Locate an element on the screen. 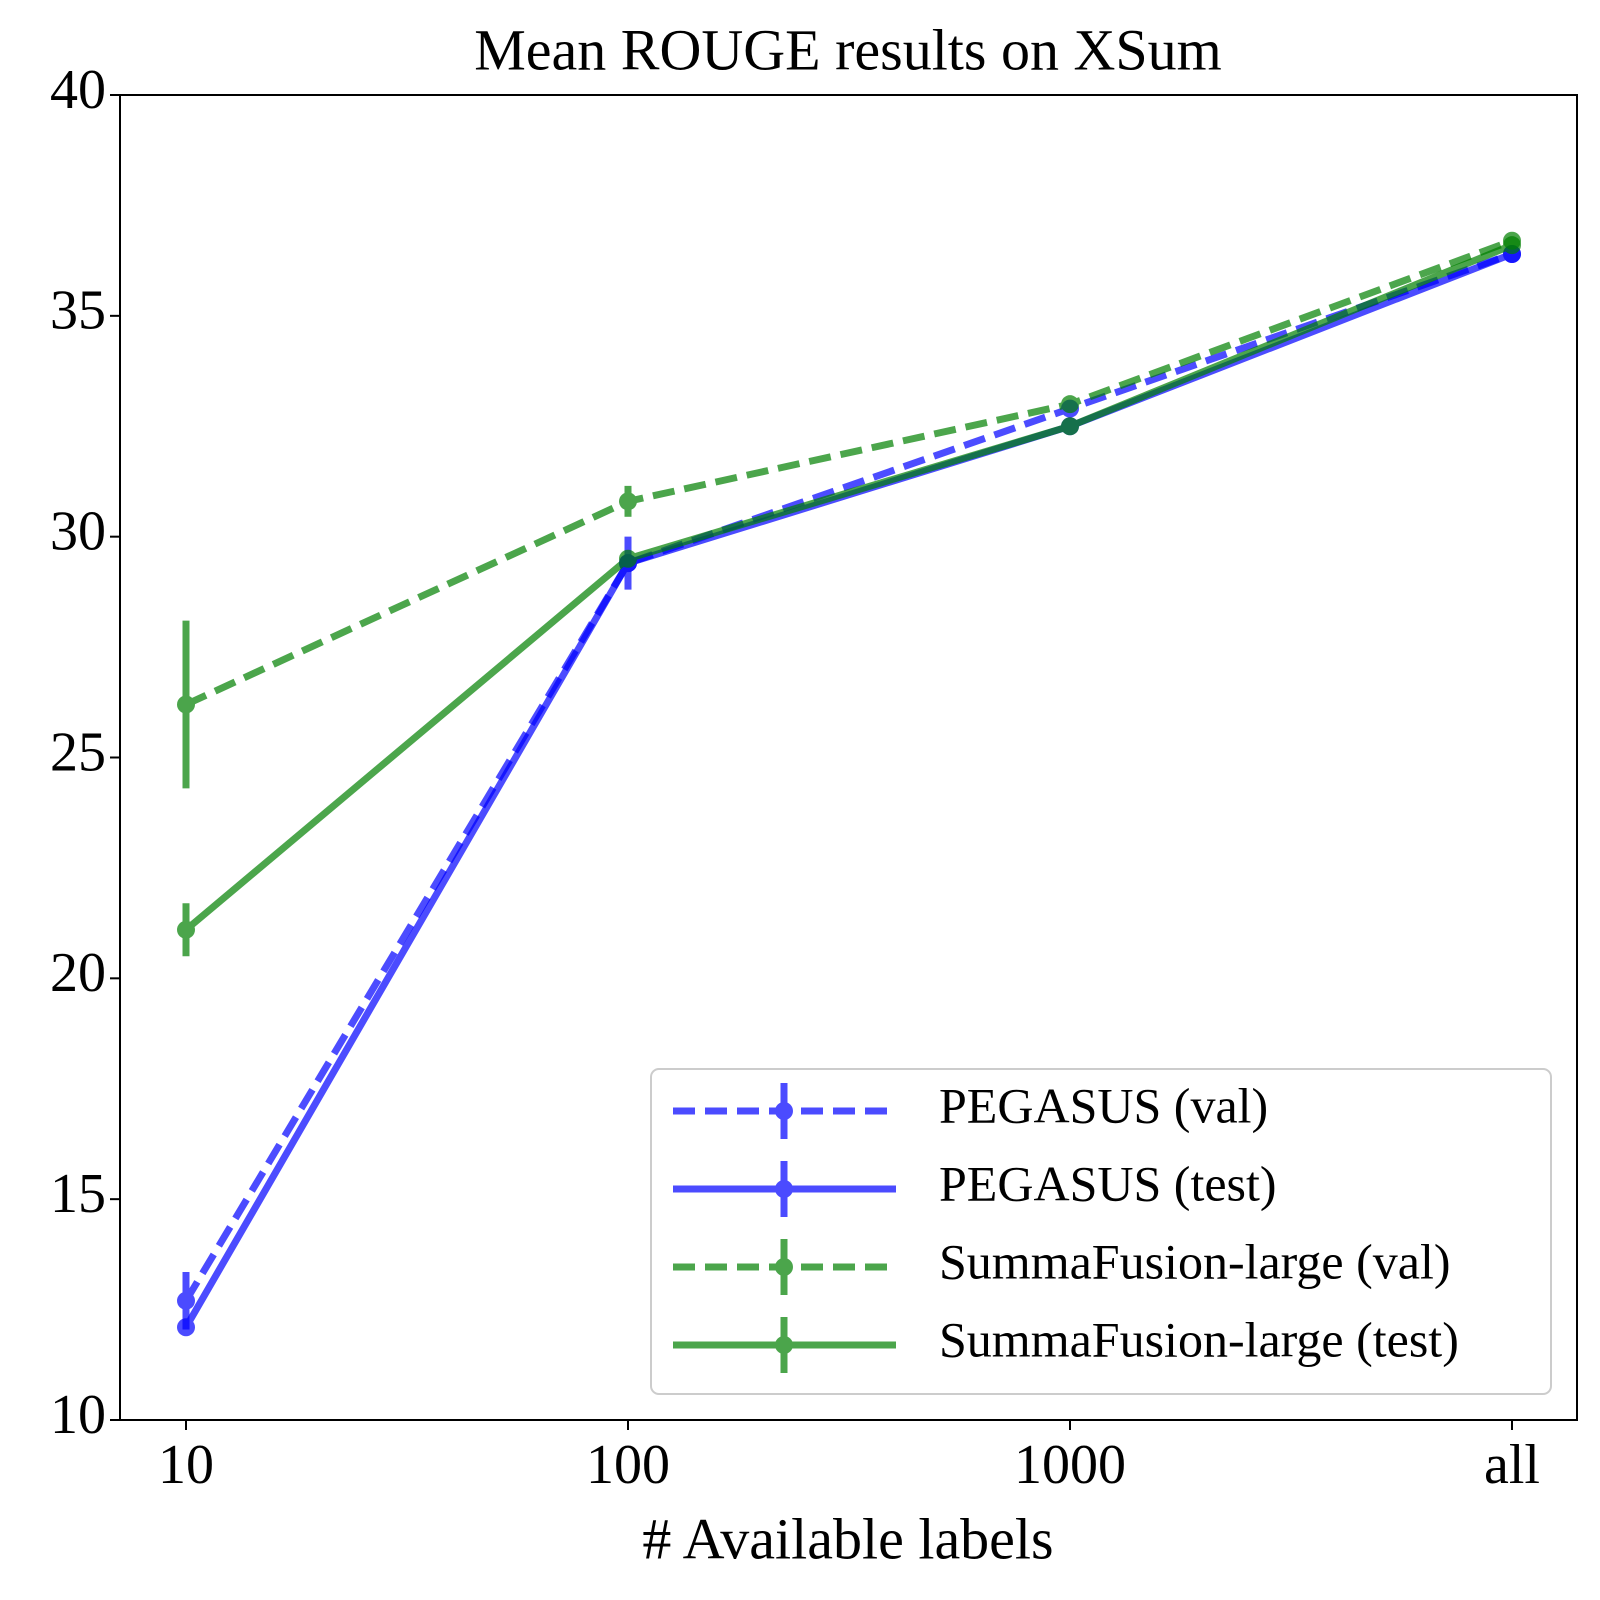 This screenshot has width=1600, height=1600. y-tick-label: 35 is located at coordinates (78, 311).